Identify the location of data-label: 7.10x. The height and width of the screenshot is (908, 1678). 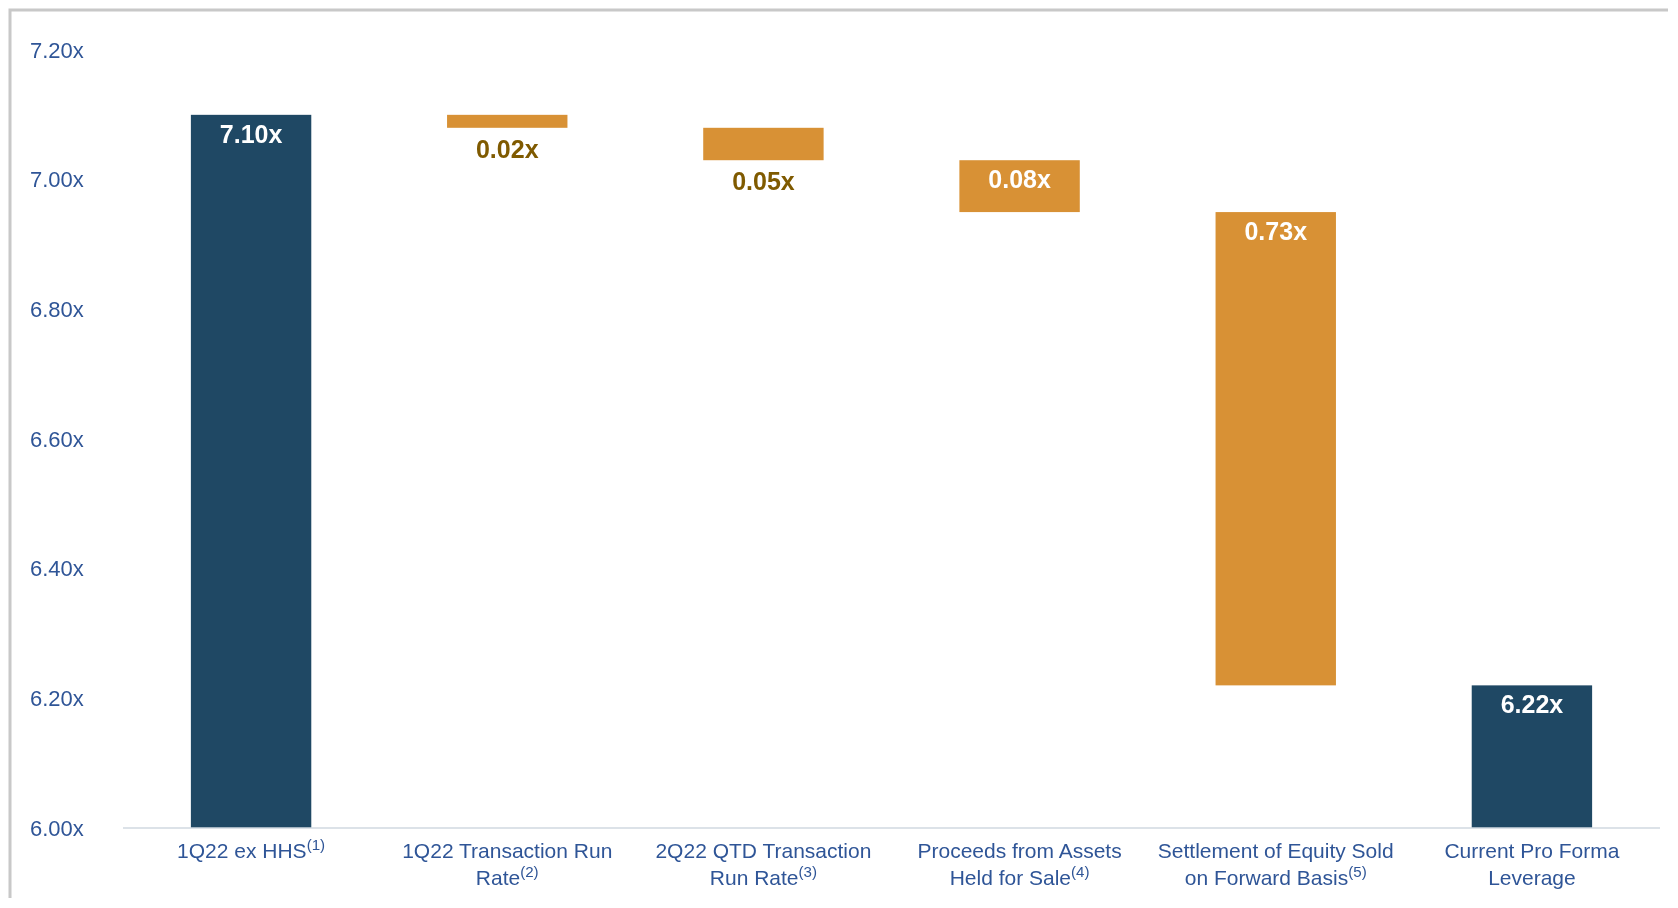
(251, 133).